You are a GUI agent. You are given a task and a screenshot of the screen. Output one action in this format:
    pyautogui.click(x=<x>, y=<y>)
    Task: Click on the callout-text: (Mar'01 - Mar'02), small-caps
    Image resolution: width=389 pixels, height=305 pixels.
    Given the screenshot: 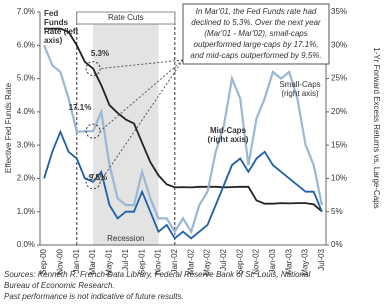 What is the action you would take?
    pyautogui.click(x=256, y=33)
    